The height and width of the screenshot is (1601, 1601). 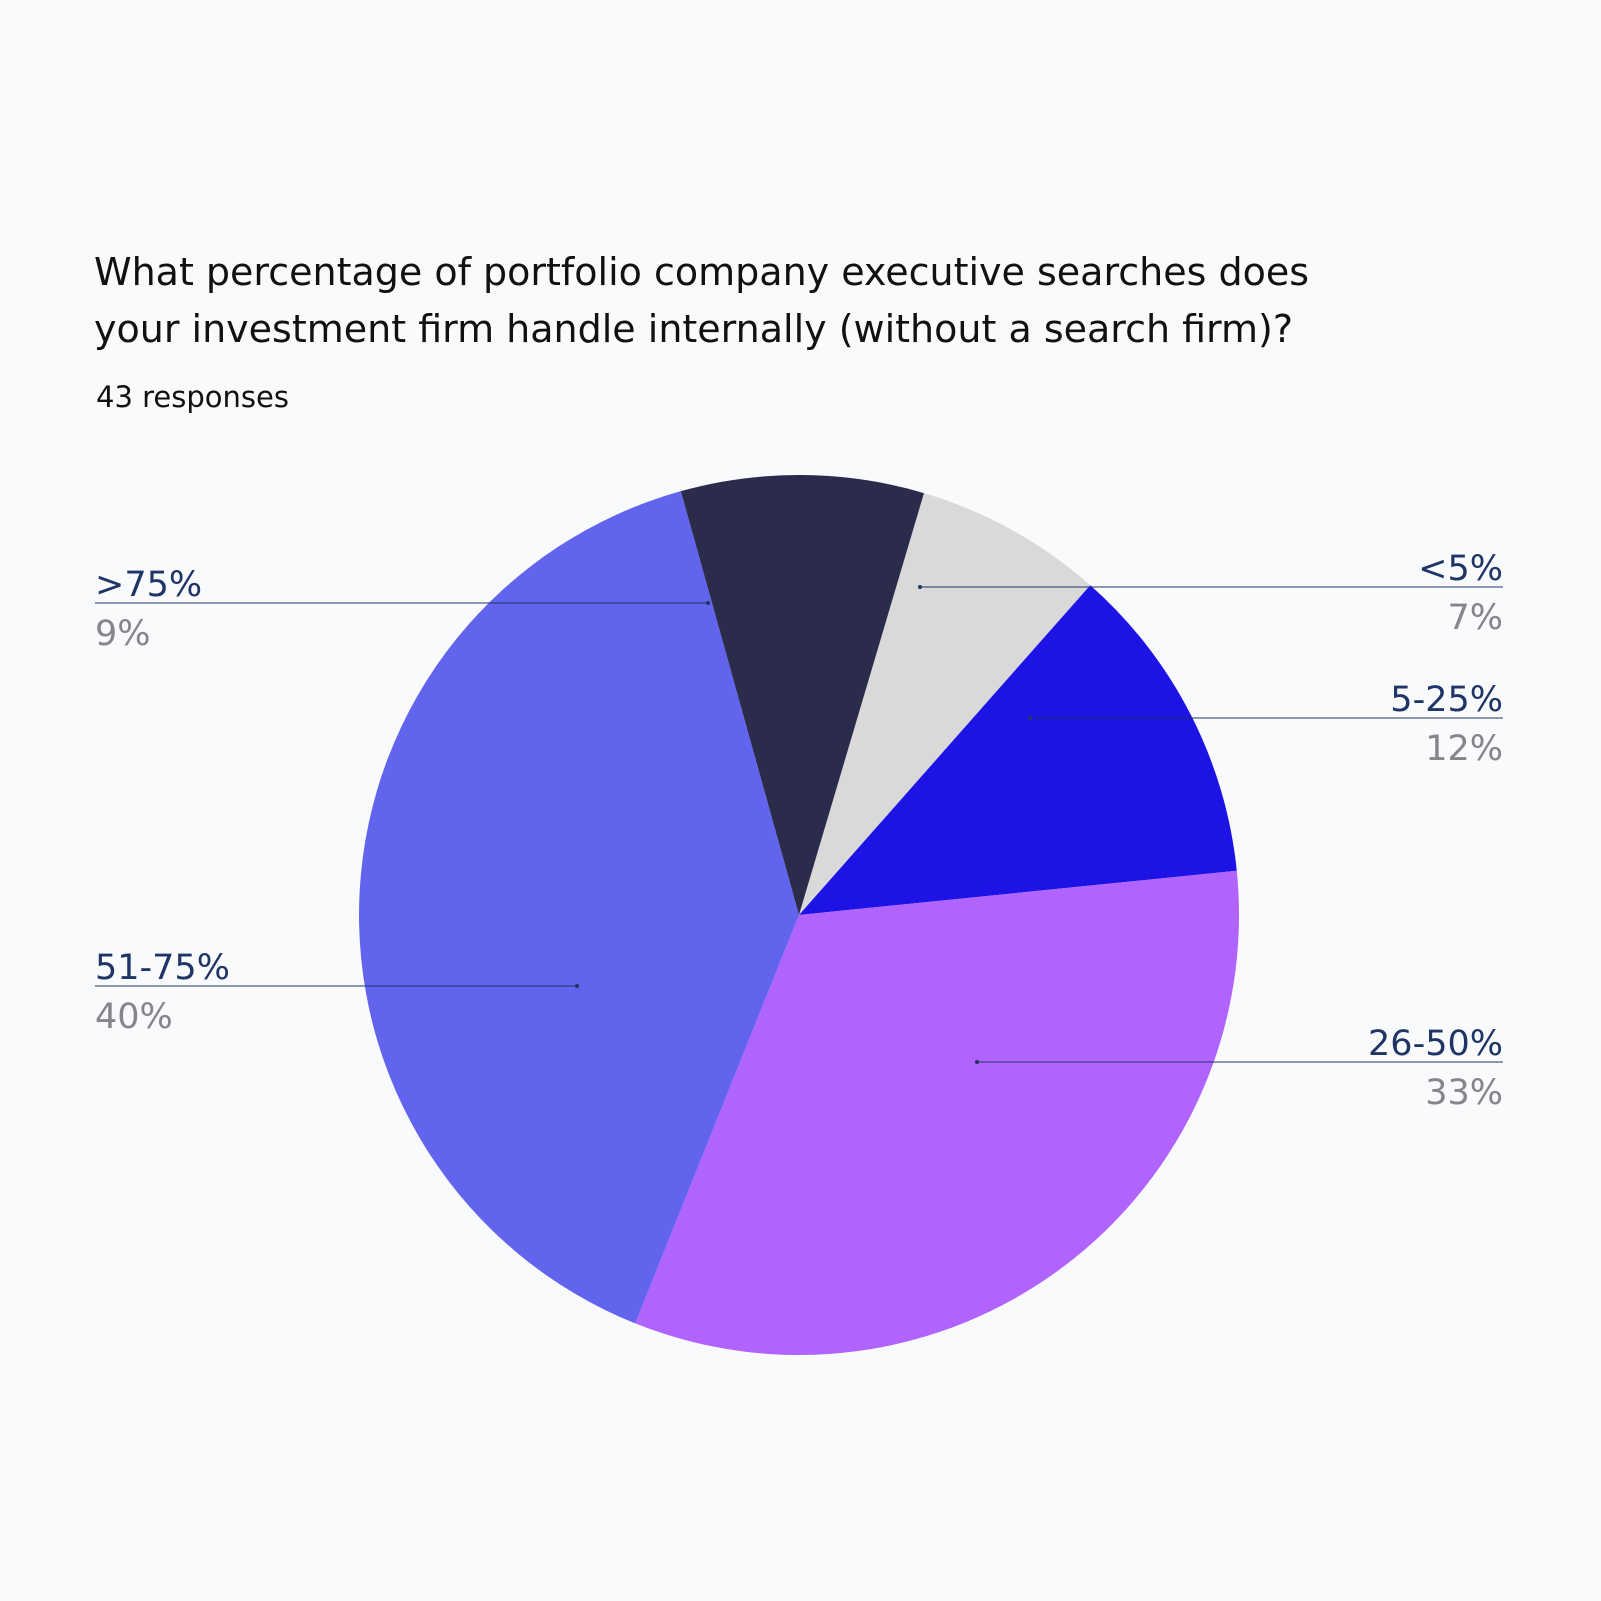 I want to click on leader-dot-26-50pct, so click(x=977, y=1062).